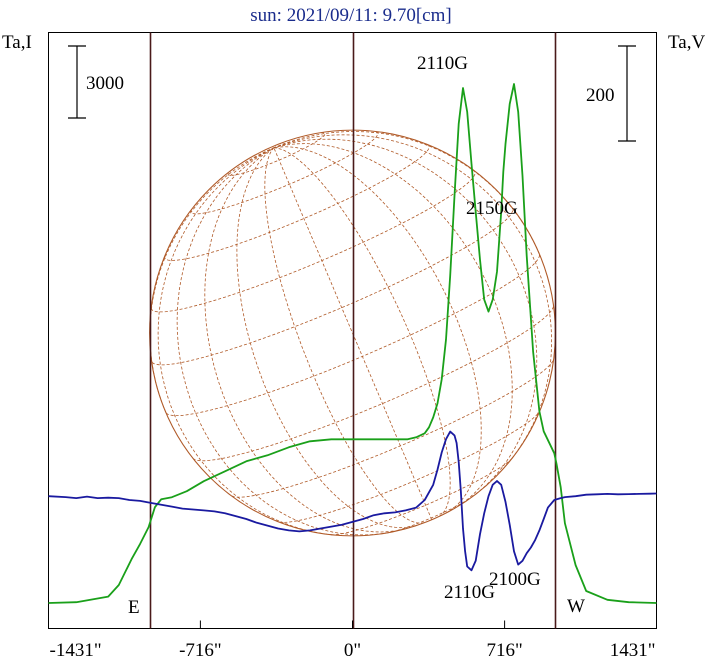 The width and height of the screenshot is (708, 662). Describe the element at coordinates (515, 579) in the screenshot. I see `peak-label-2100g: 2100G` at that location.